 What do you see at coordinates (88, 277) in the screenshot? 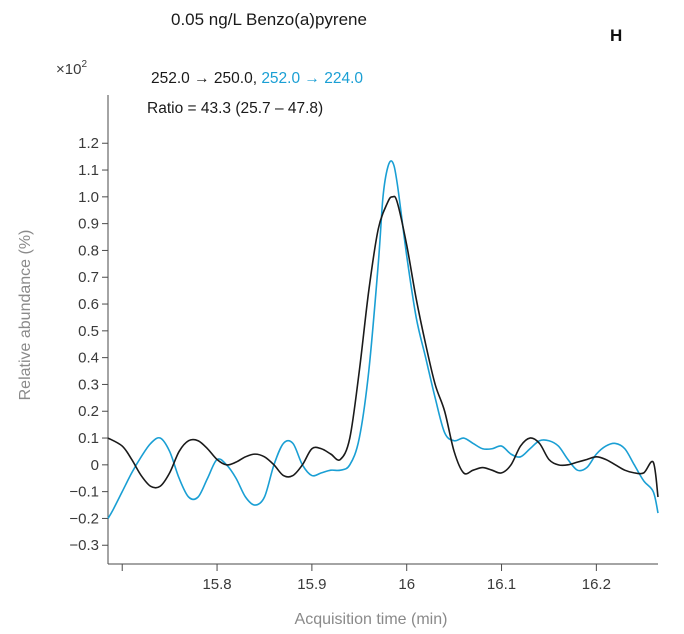
I see `y-tick-label: 0.7` at bounding box center [88, 277].